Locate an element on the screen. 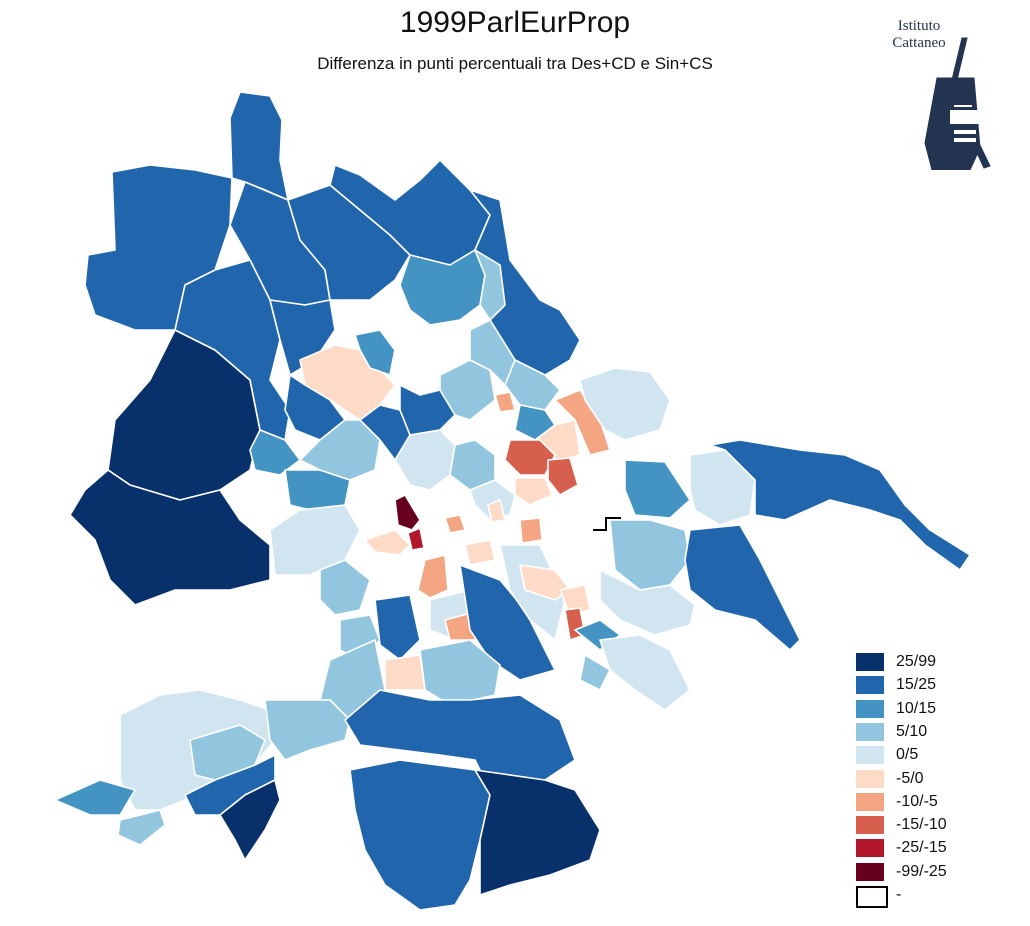 This screenshot has height=926, width=1030. zone-appio is located at coordinates (507, 622).